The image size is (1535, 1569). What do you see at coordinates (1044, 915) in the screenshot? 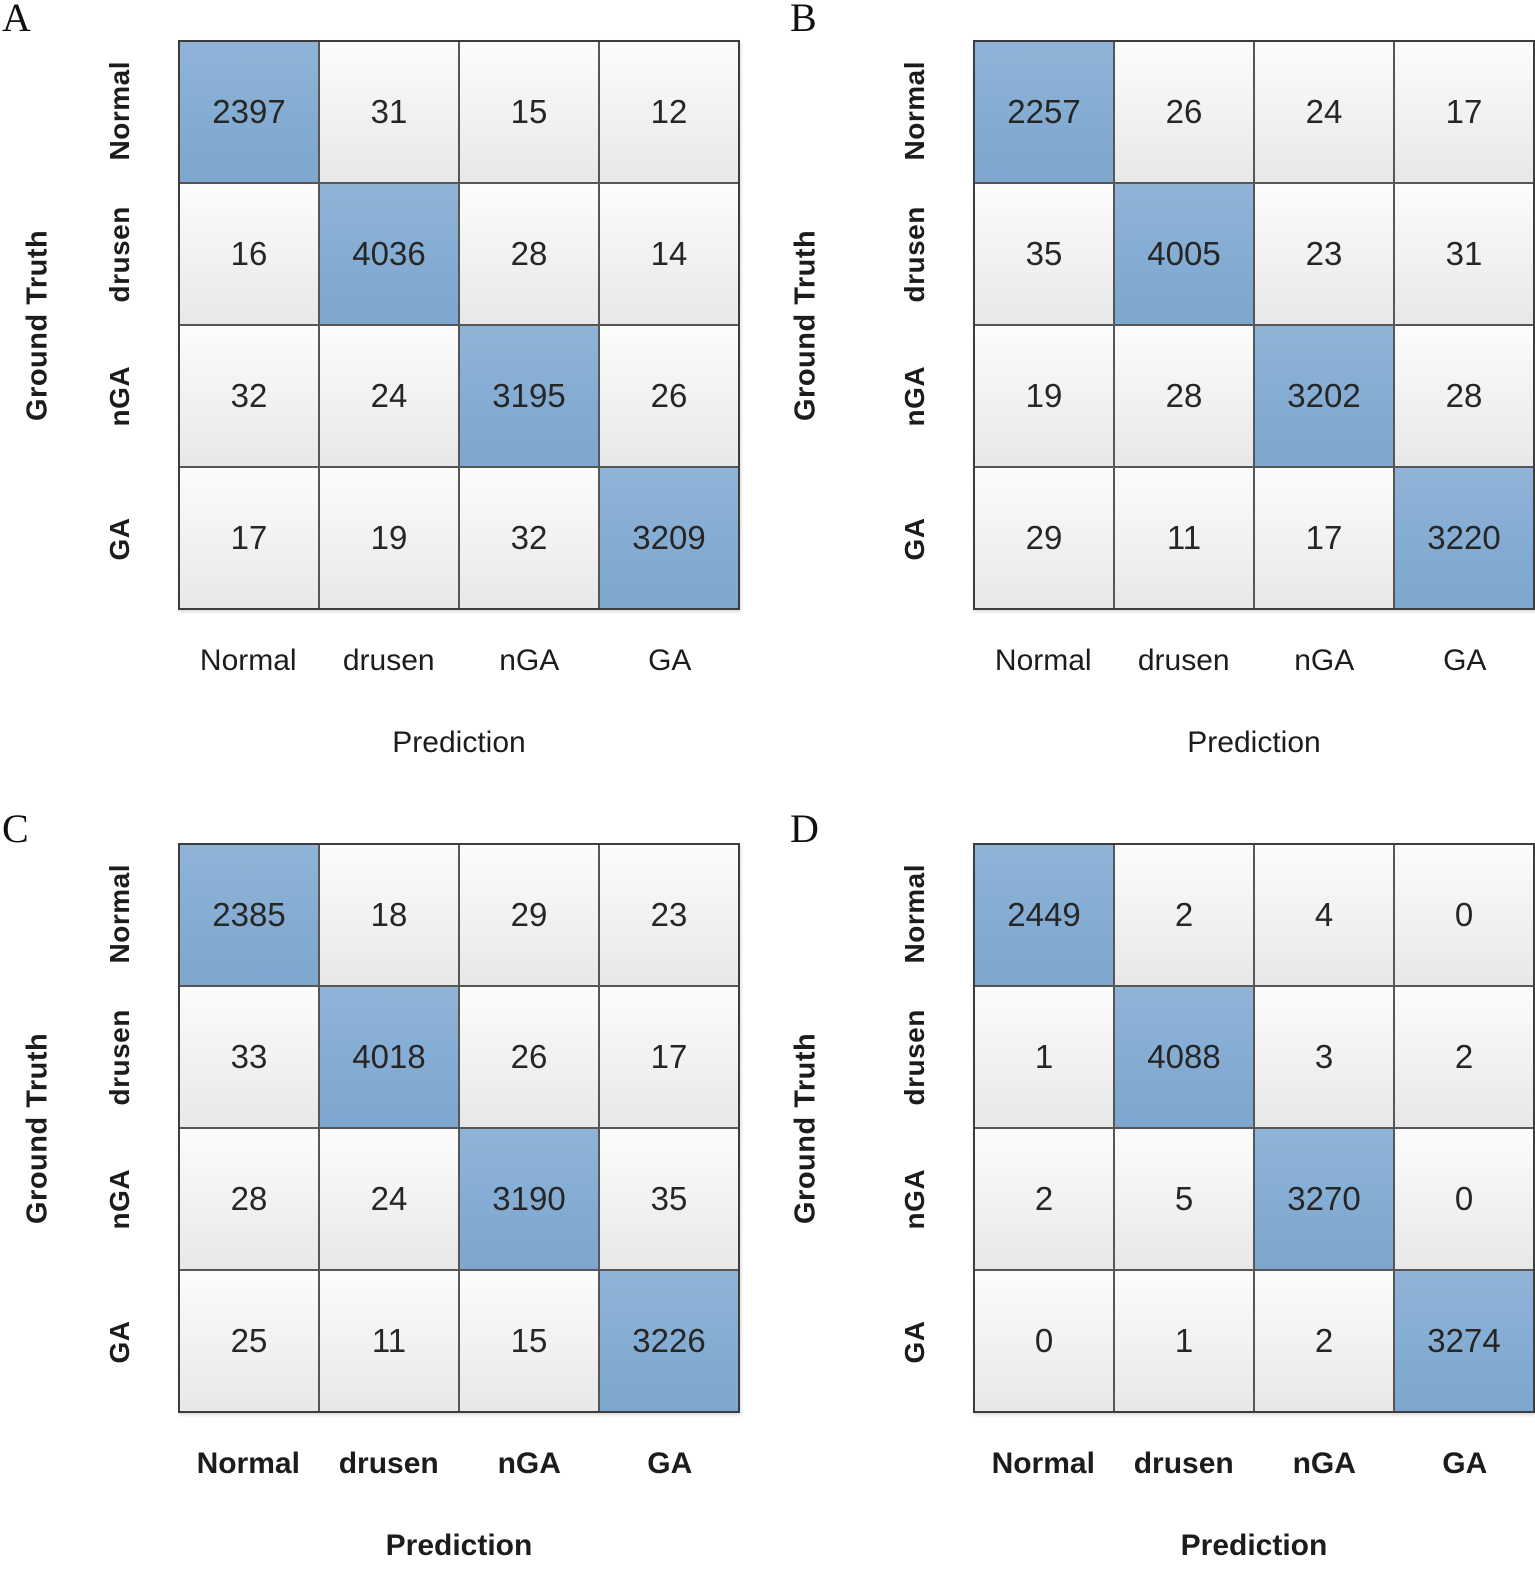
I see `matrix-cell-diagonal: 2449` at bounding box center [1044, 915].